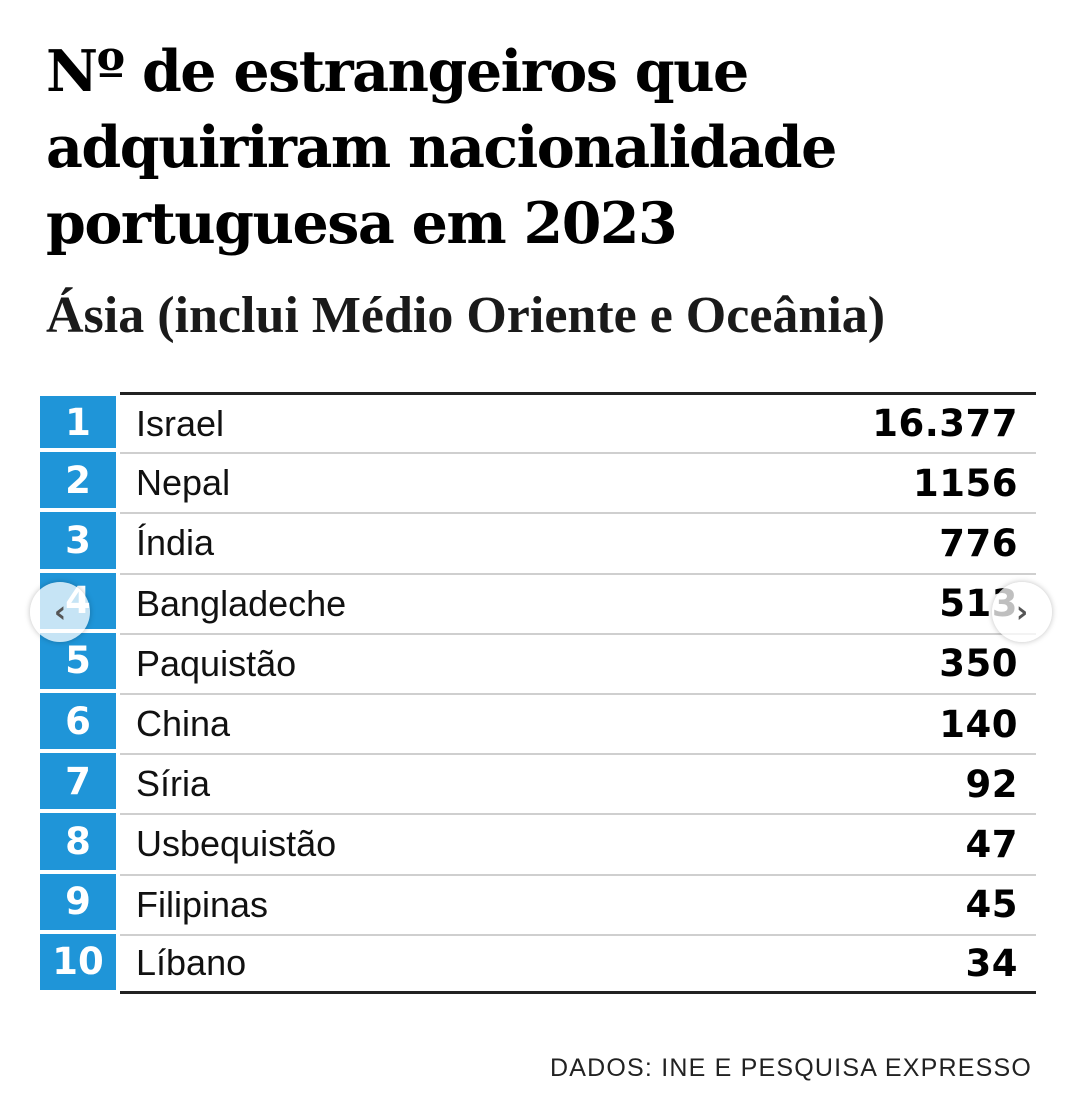 The height and width of the screenshot is (1120, 1080). I want to click on rank-badge: 2, so click(78, 482).